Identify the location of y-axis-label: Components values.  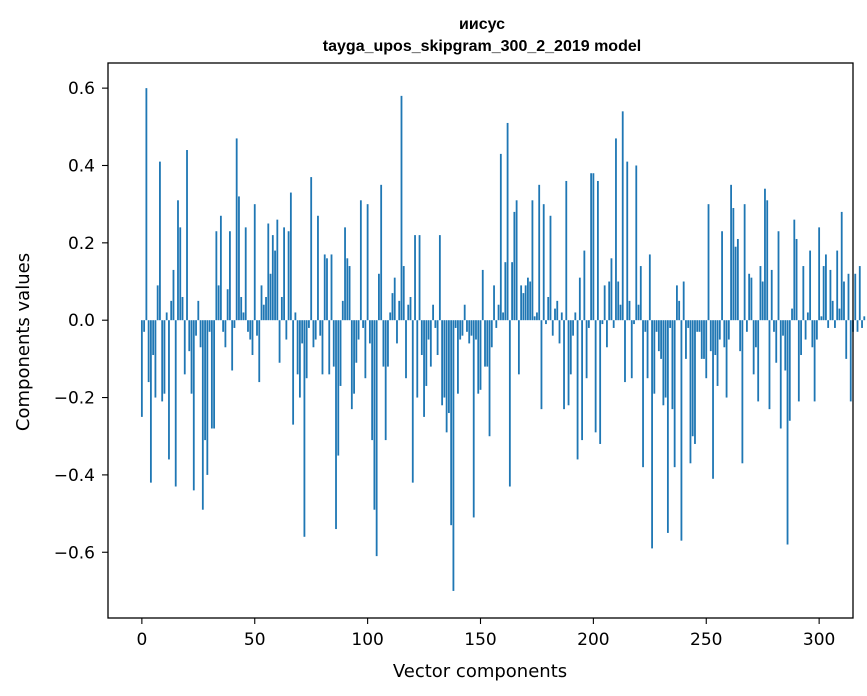
(23, 342).